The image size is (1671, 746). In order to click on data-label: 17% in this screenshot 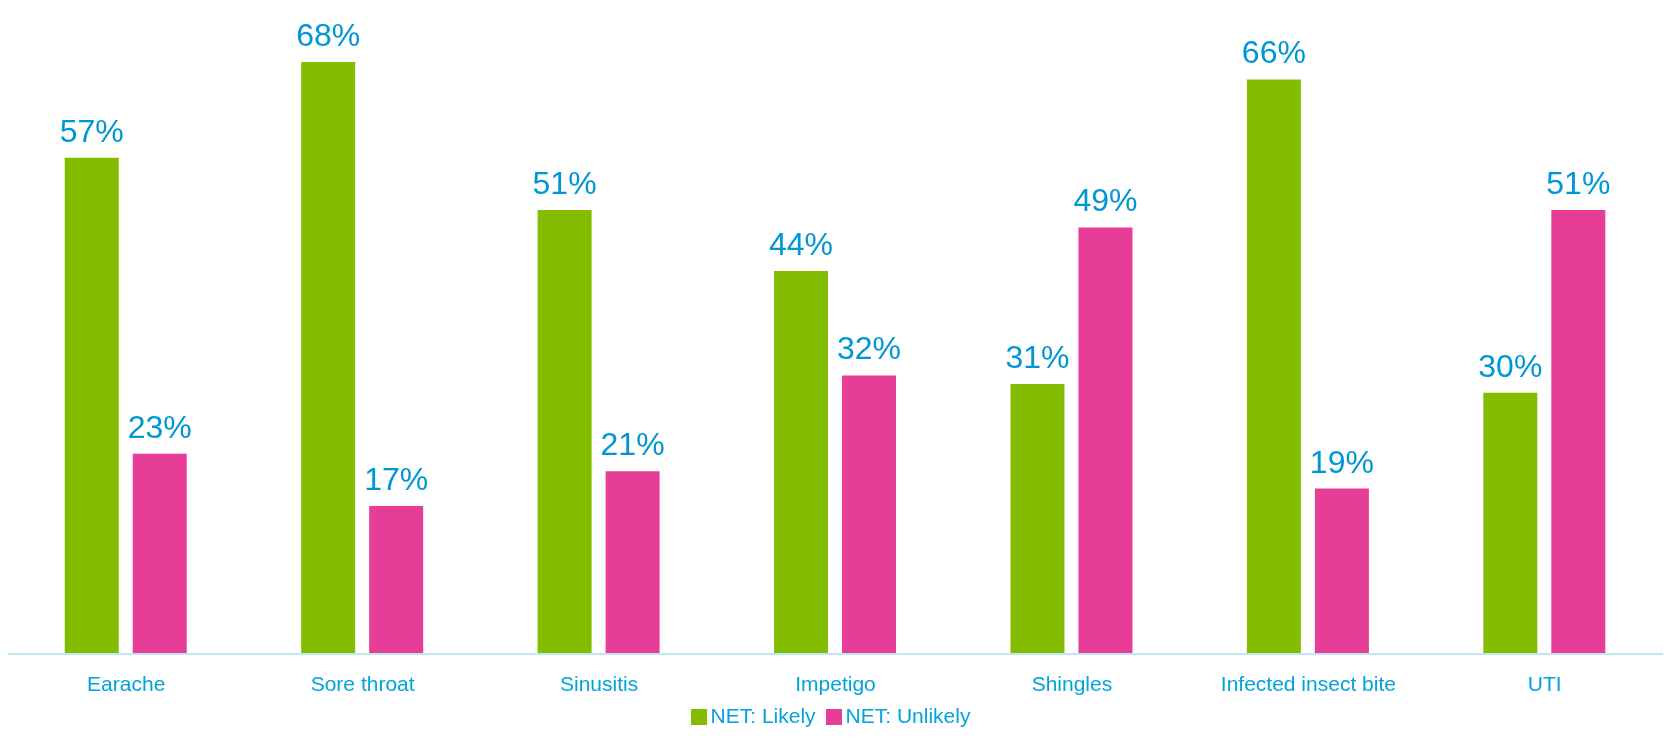, I will do `click(396, 479)`.